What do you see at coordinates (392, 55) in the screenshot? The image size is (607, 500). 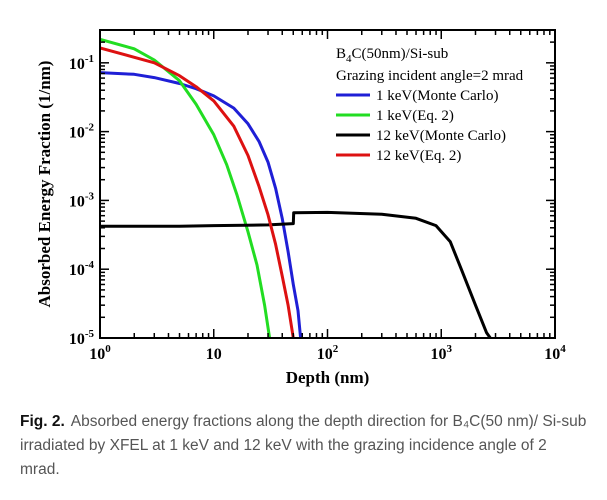 I see `sample-annotation: B4C(50nm)/Si-sub` at bounding box center [392, 55].